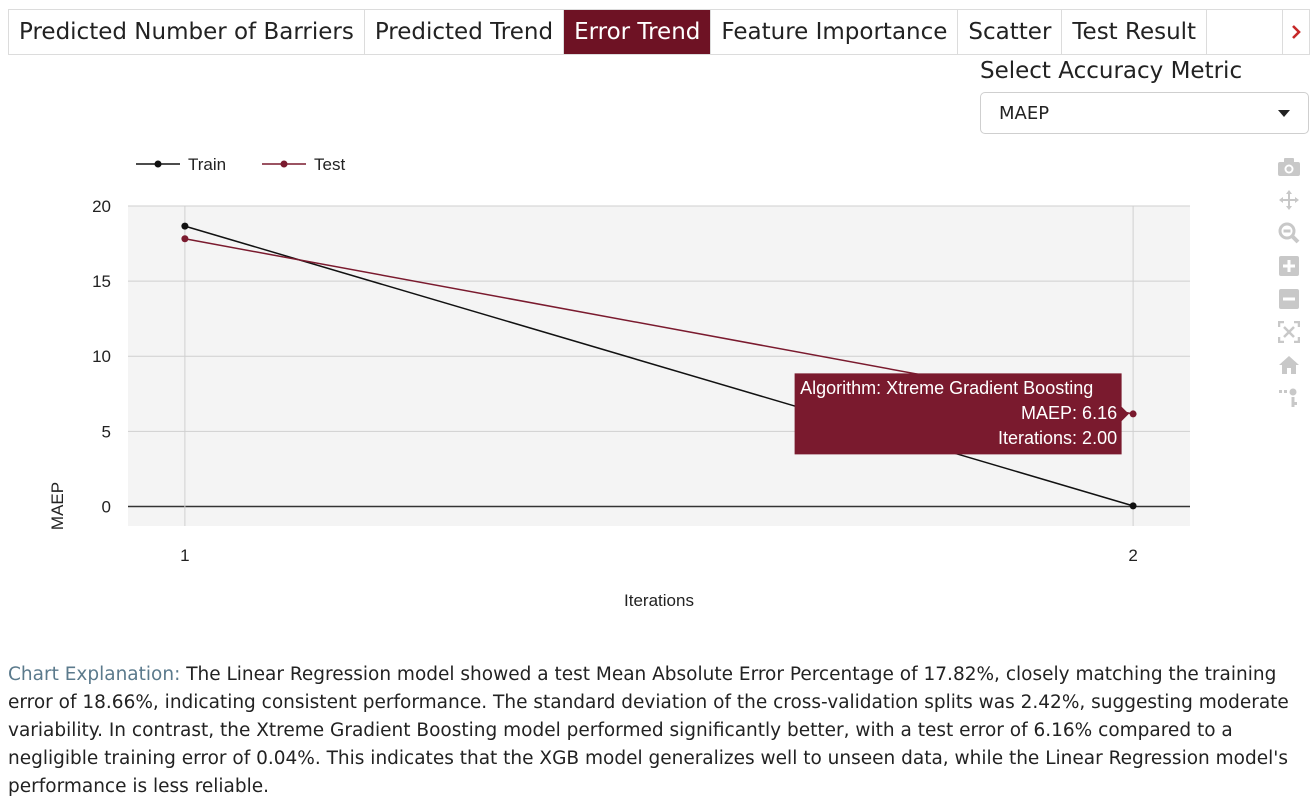  I want to click on chevron-right-icon, so click(1296, 32).